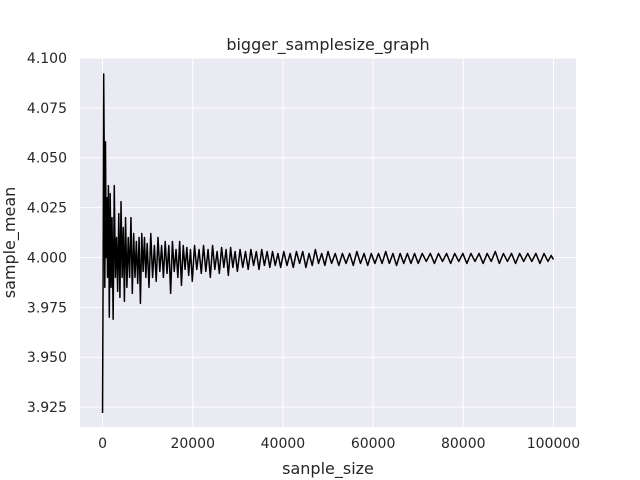  Describe the element at coordinates (47, 408) in the screenshot. I see `y-tick-label: 3.925` at that location.